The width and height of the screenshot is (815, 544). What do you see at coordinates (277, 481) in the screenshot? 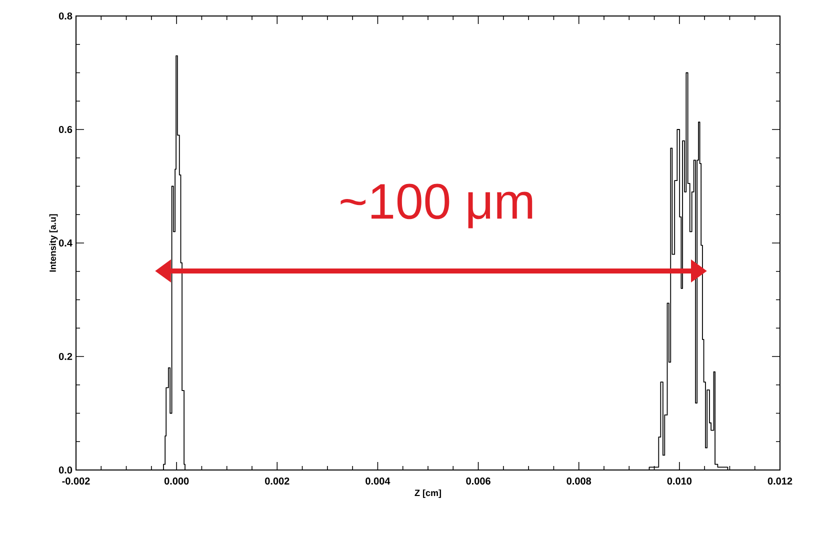
I see `x-tick-label: 0.002` at bounding box center [277, 481].